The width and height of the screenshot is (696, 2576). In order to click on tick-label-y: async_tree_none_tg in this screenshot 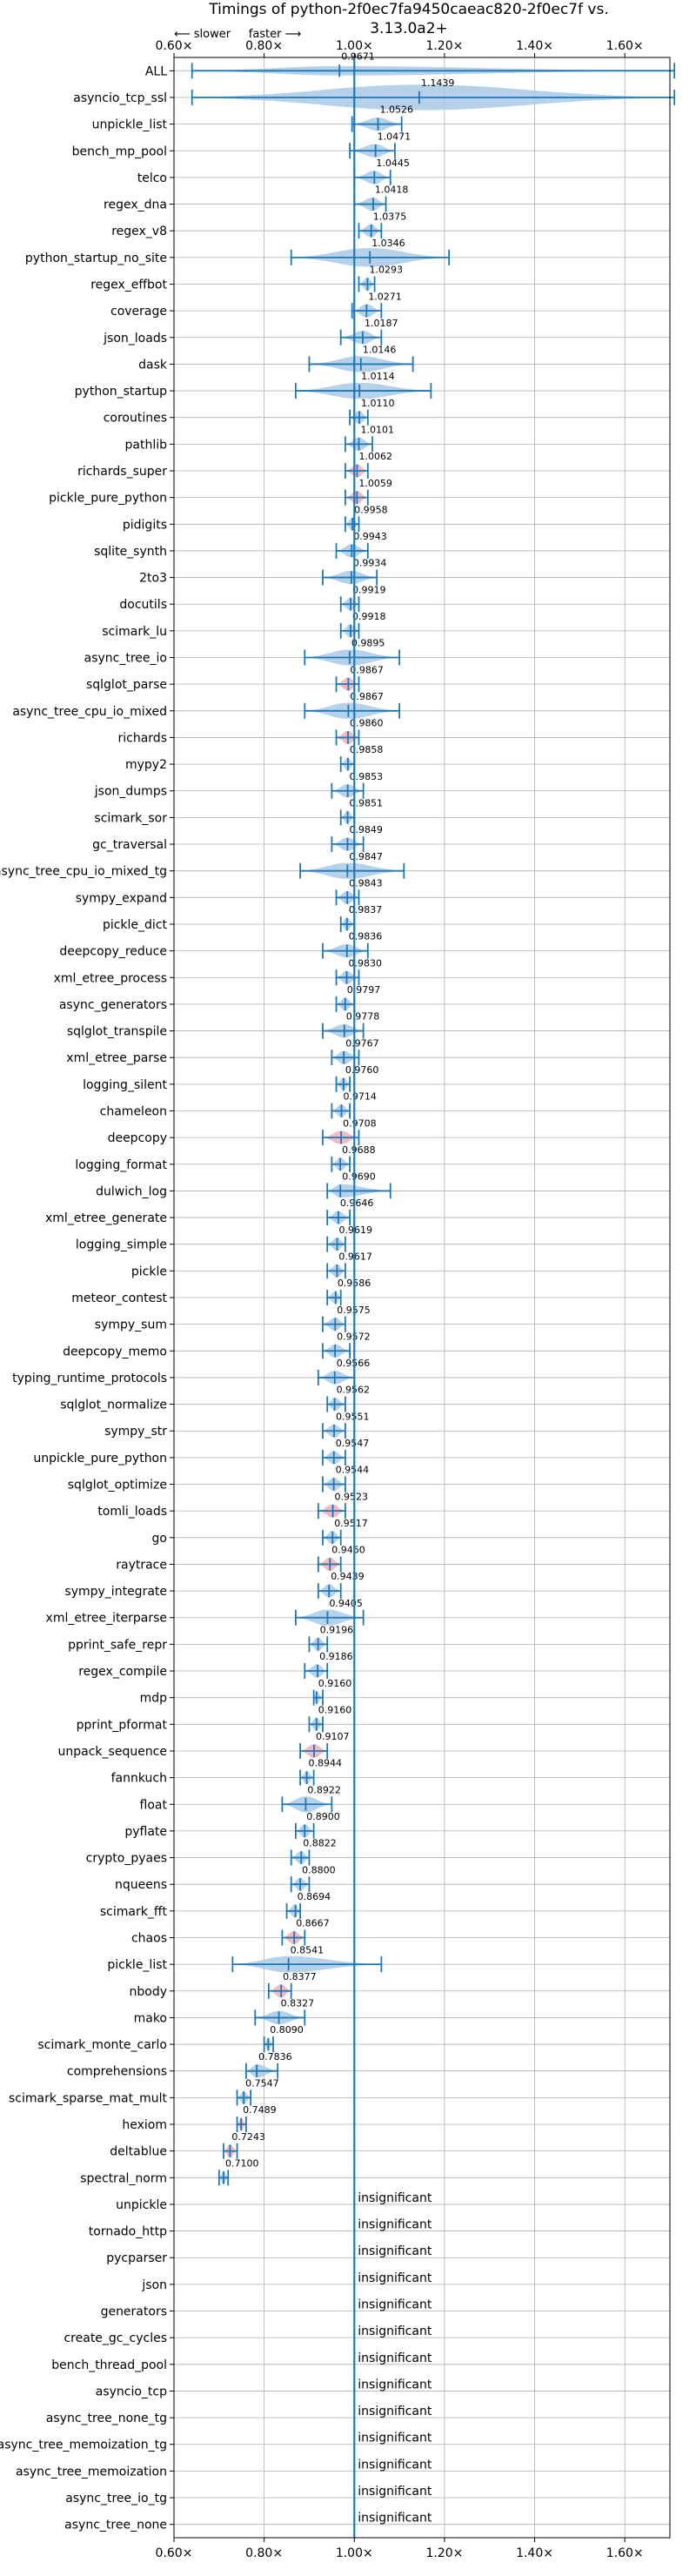, I will do `click(106, 2418)`.